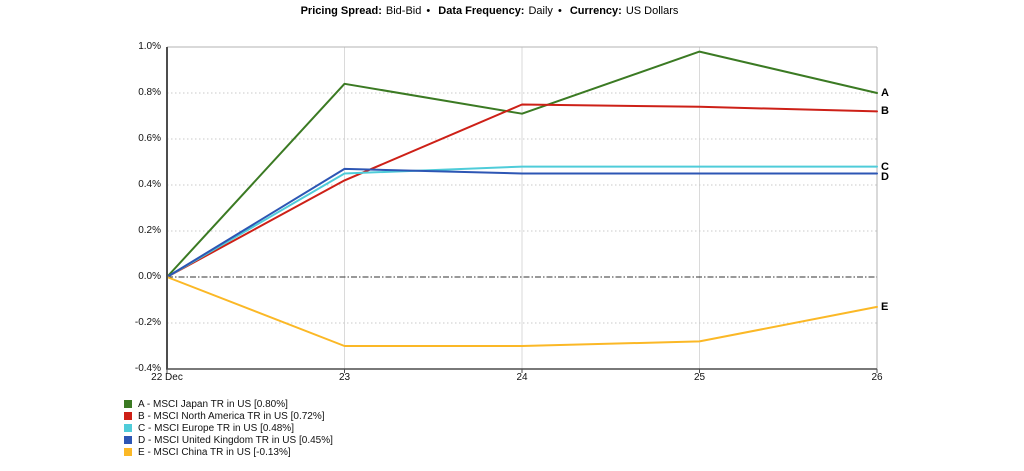 Image resolution: width=1024 pixels, height=471 pixels. What do you see at coordinates (149, 46) in the screenshot?
I see `y-tick-label: 1.0%` at bounding box center [149, 46].